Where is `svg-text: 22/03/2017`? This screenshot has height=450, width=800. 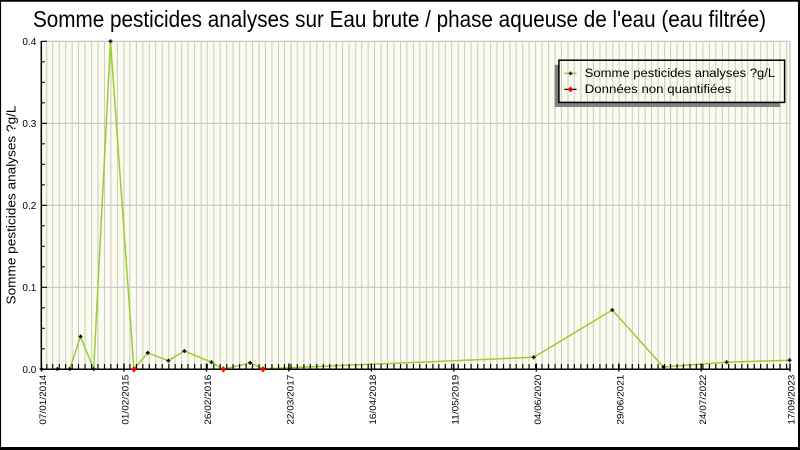 svg-text: 22/03/2017 is located at coordinates (291, 400).